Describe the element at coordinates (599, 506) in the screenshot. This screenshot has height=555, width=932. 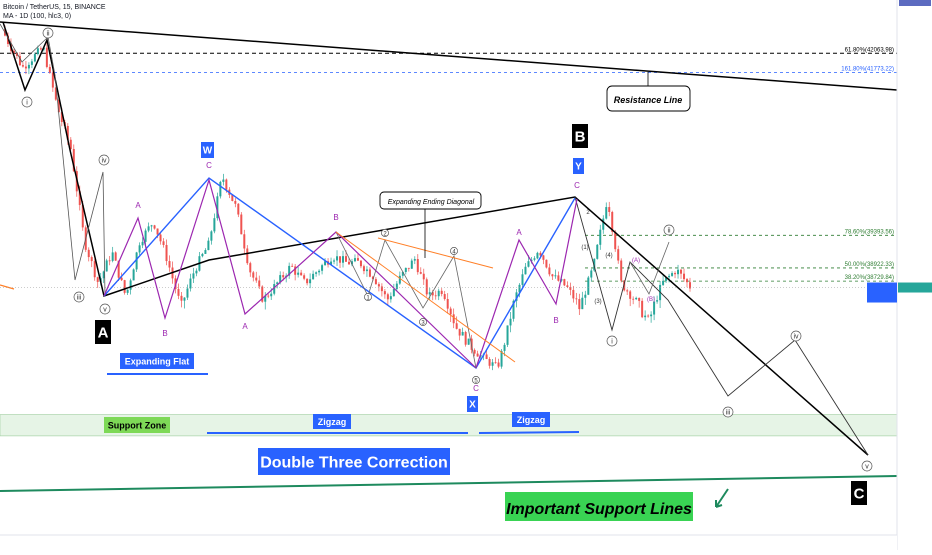
I see `label-important-support-box` at that location.